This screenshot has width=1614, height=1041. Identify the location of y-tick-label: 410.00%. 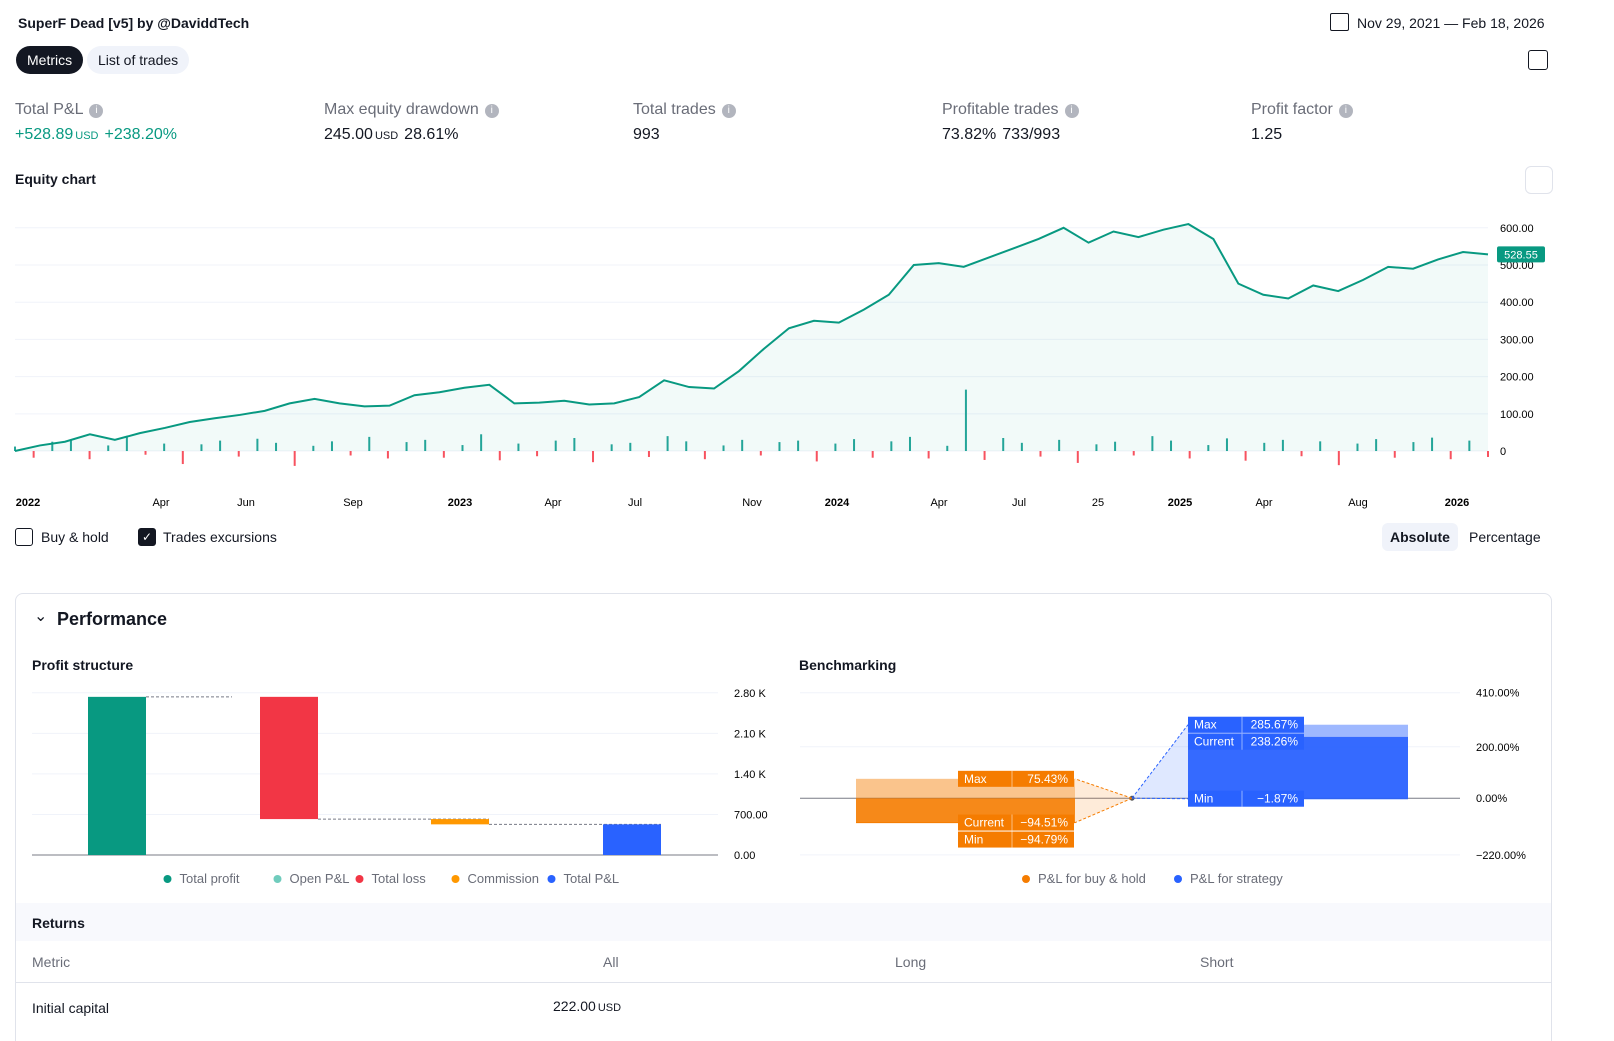
(1498, 694).